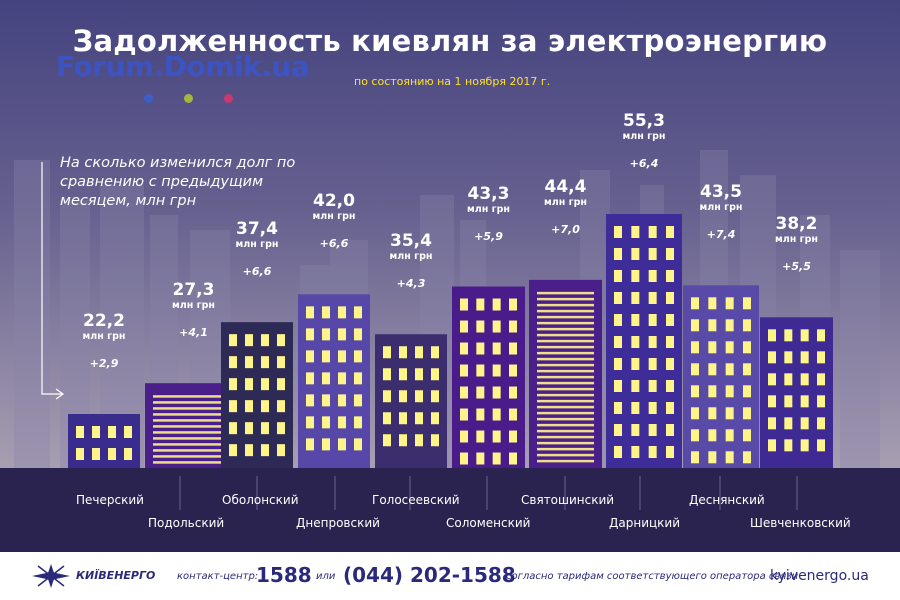  I want to click on district-label: Печерский, so click(110, 500).